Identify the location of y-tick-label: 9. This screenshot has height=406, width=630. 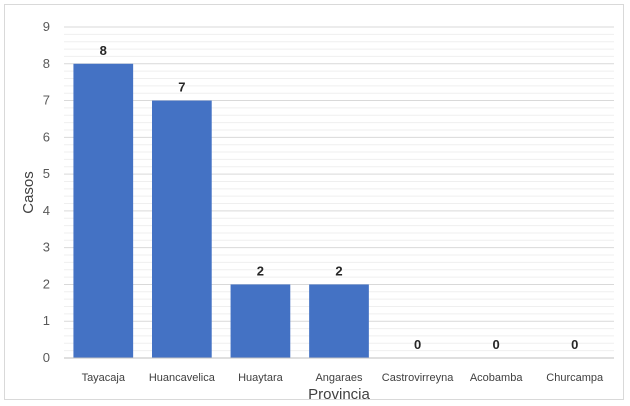
(46, 26).